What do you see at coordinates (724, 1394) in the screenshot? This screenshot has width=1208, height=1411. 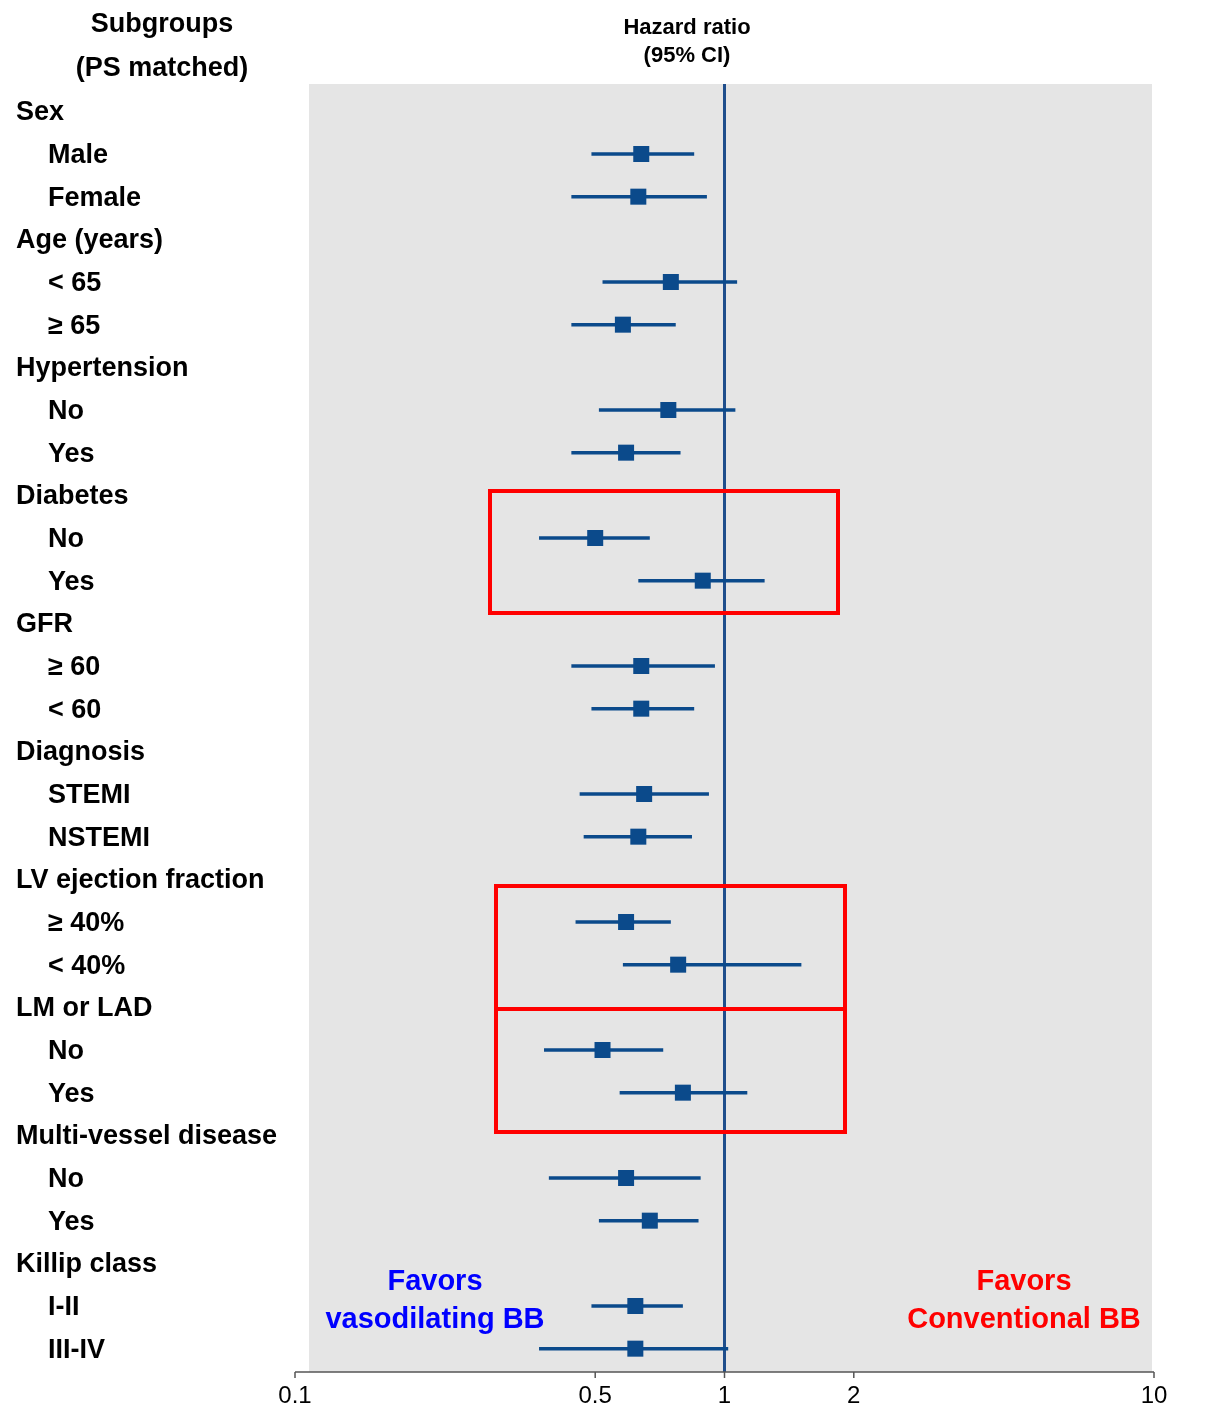 I see `x-tick-label: 1` at bounding box center [724, 1394].